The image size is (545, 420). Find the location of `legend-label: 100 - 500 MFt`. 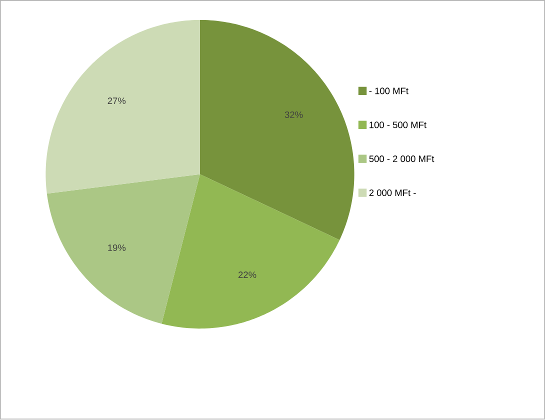

legend-label: 100 - 500 MFt is located at coordinates (398, 125).